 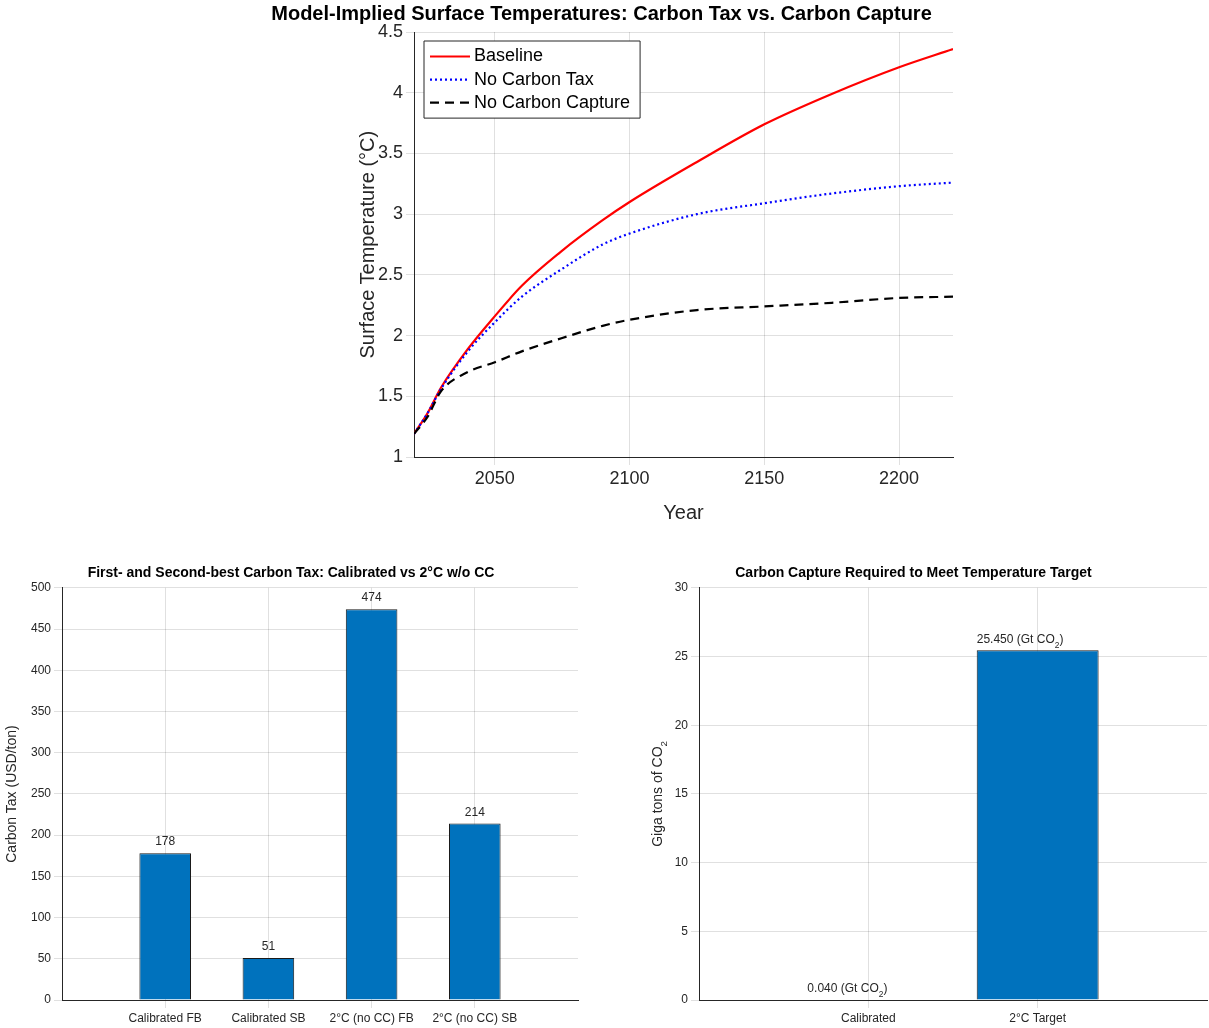 I want to click on y-tick-label: 450, so click(x=41, y=628).